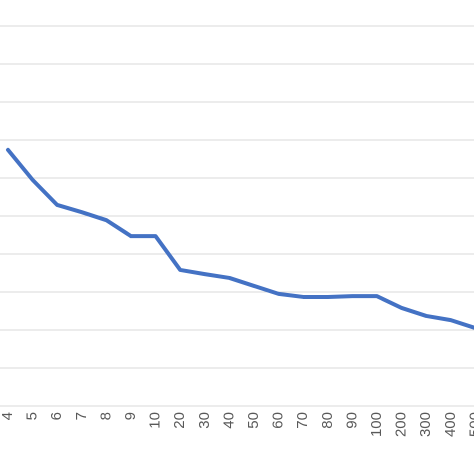  Describe the element at coordinates (81, 416) in the screenshot. I see `x-tick-label: 7` at that location.